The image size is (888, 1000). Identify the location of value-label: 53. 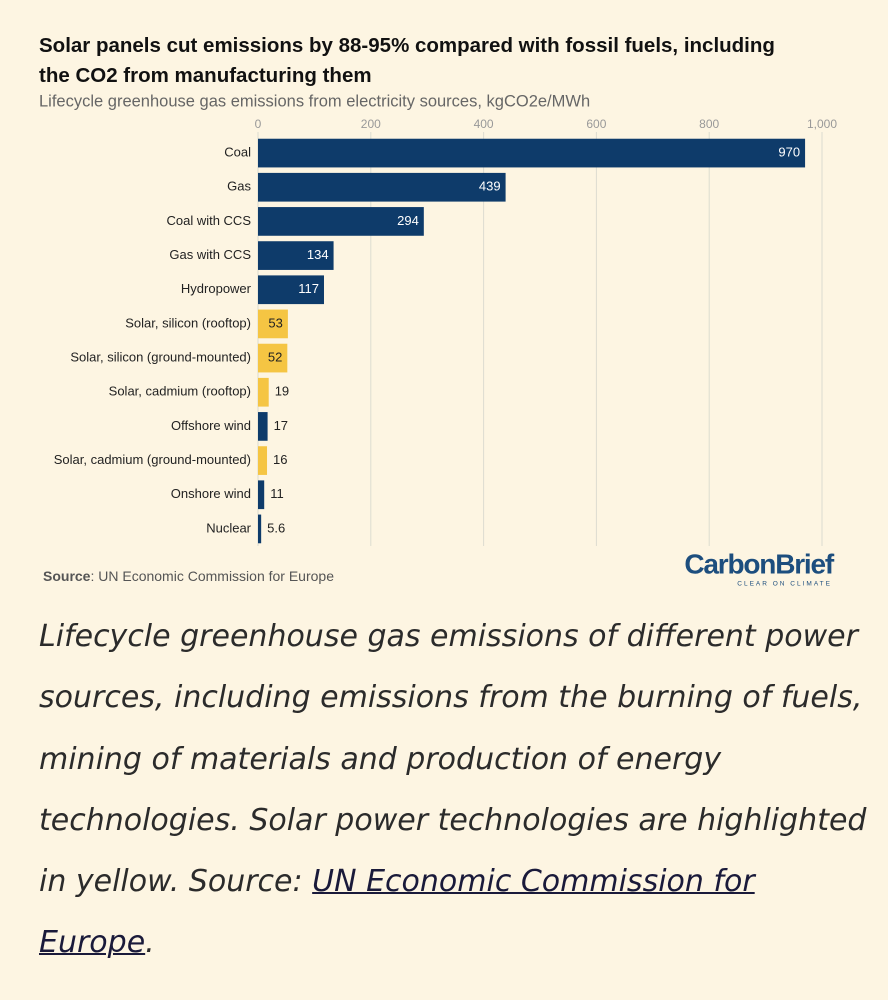
(275, 322).